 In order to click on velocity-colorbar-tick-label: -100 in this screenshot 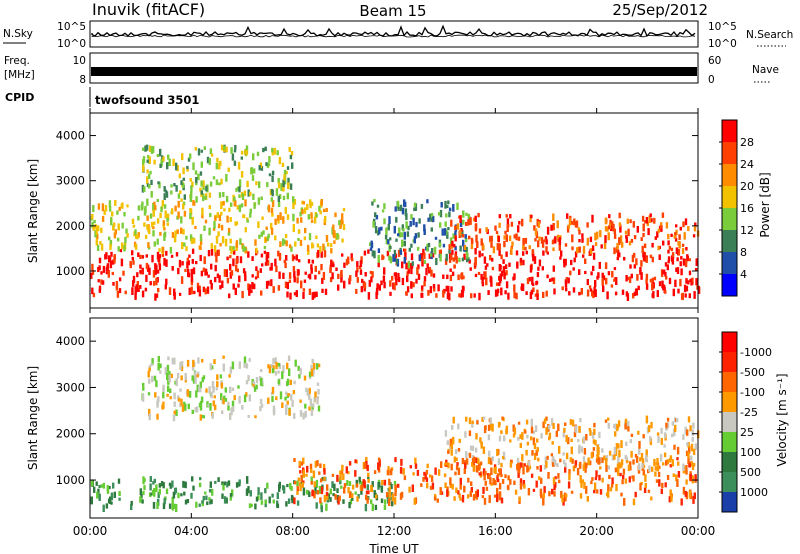, I will do `click(752, 392)`.